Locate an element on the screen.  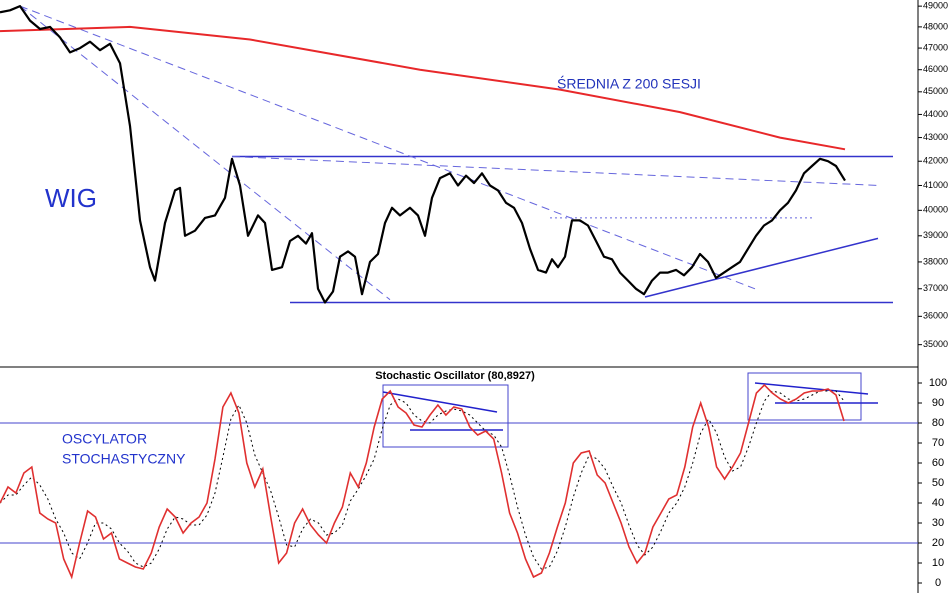
y-tick-label: 100 is located at coordinates (938, 383).